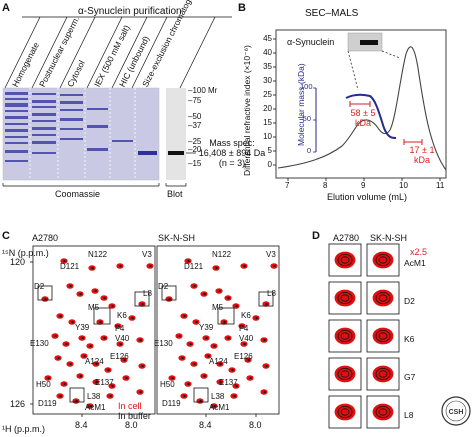  Describe the element at coordinates (194, 266) in the screenshot. I see `peak-label-right-D121: D121` at that location.